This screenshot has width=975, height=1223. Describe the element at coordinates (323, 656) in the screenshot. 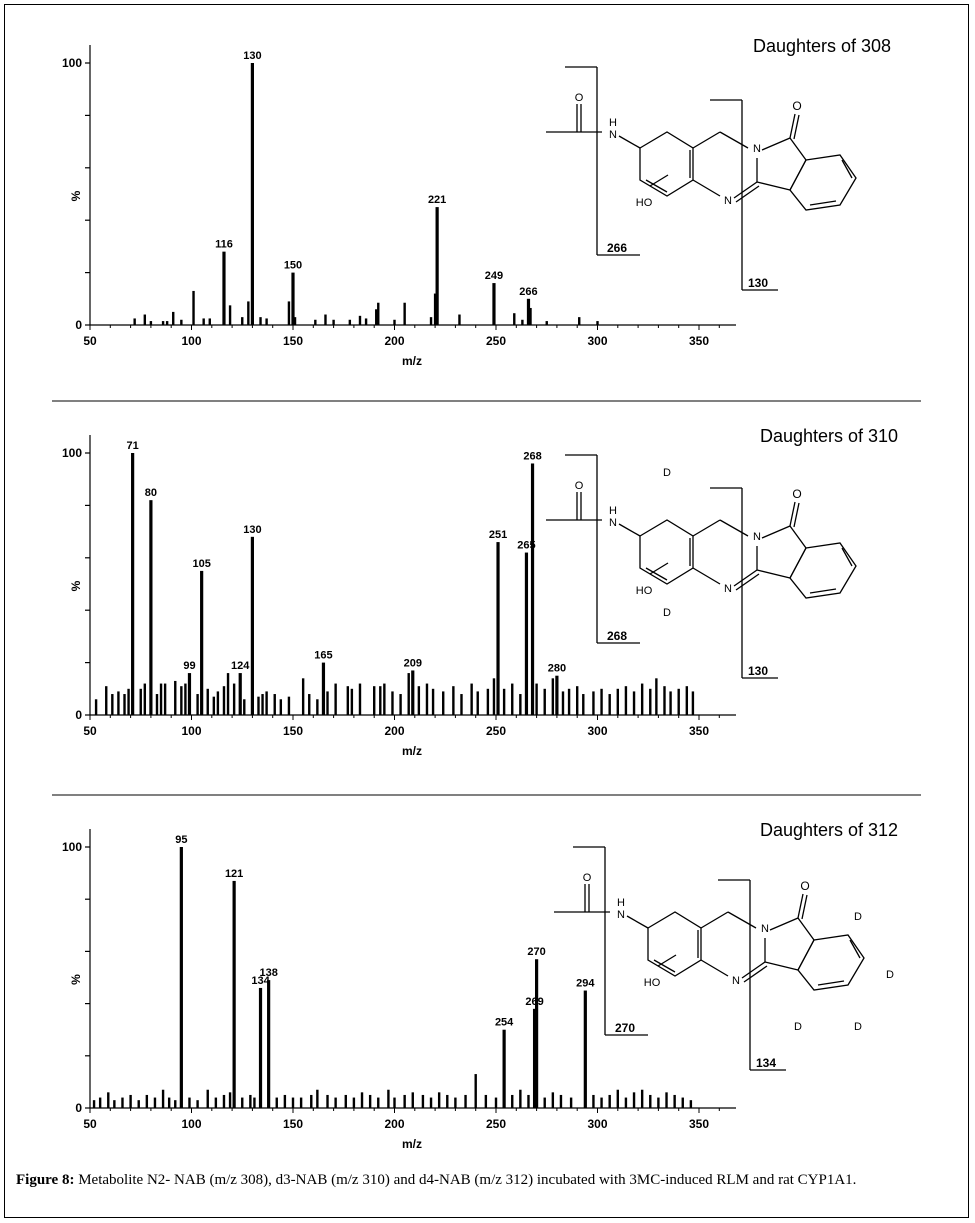

I see `peak-label-165: 165` at that location.